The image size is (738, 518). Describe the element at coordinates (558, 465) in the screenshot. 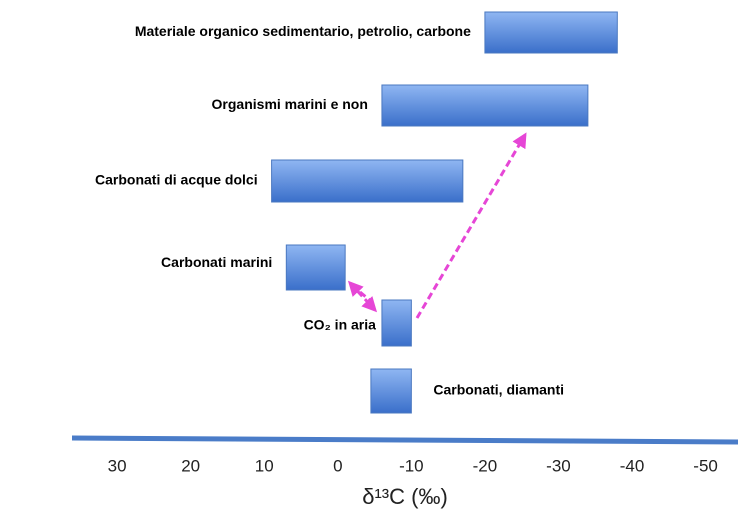

I see `x-tick-label: -30` at that location.